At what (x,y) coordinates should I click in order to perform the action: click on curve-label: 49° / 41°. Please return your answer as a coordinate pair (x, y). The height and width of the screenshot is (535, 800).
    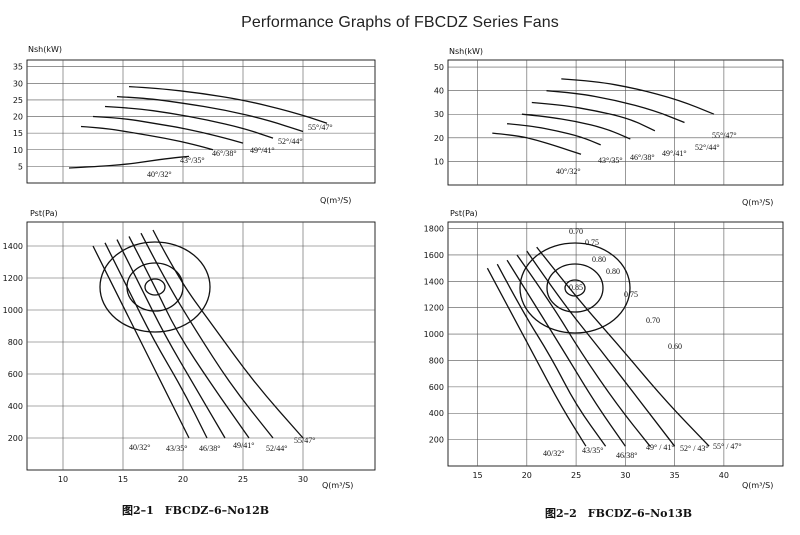
    Looking at the image, I should click on (660, 447).